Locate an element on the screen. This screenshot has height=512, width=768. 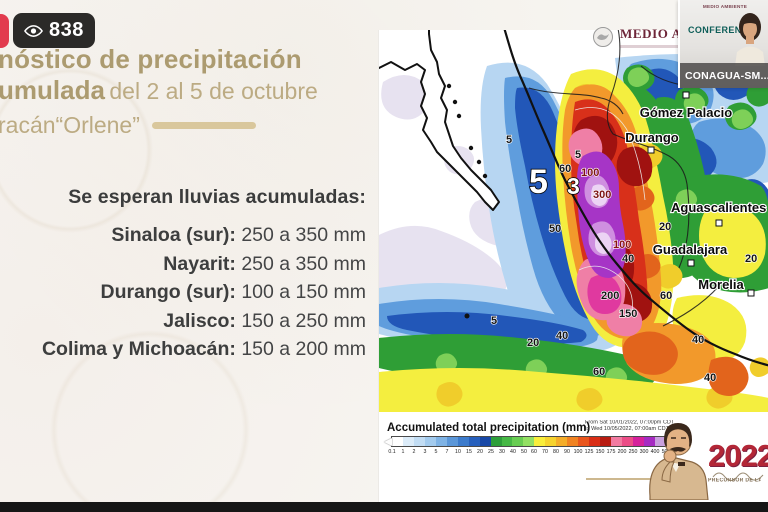
city-label: Durango is located at coordinates (652, 137).